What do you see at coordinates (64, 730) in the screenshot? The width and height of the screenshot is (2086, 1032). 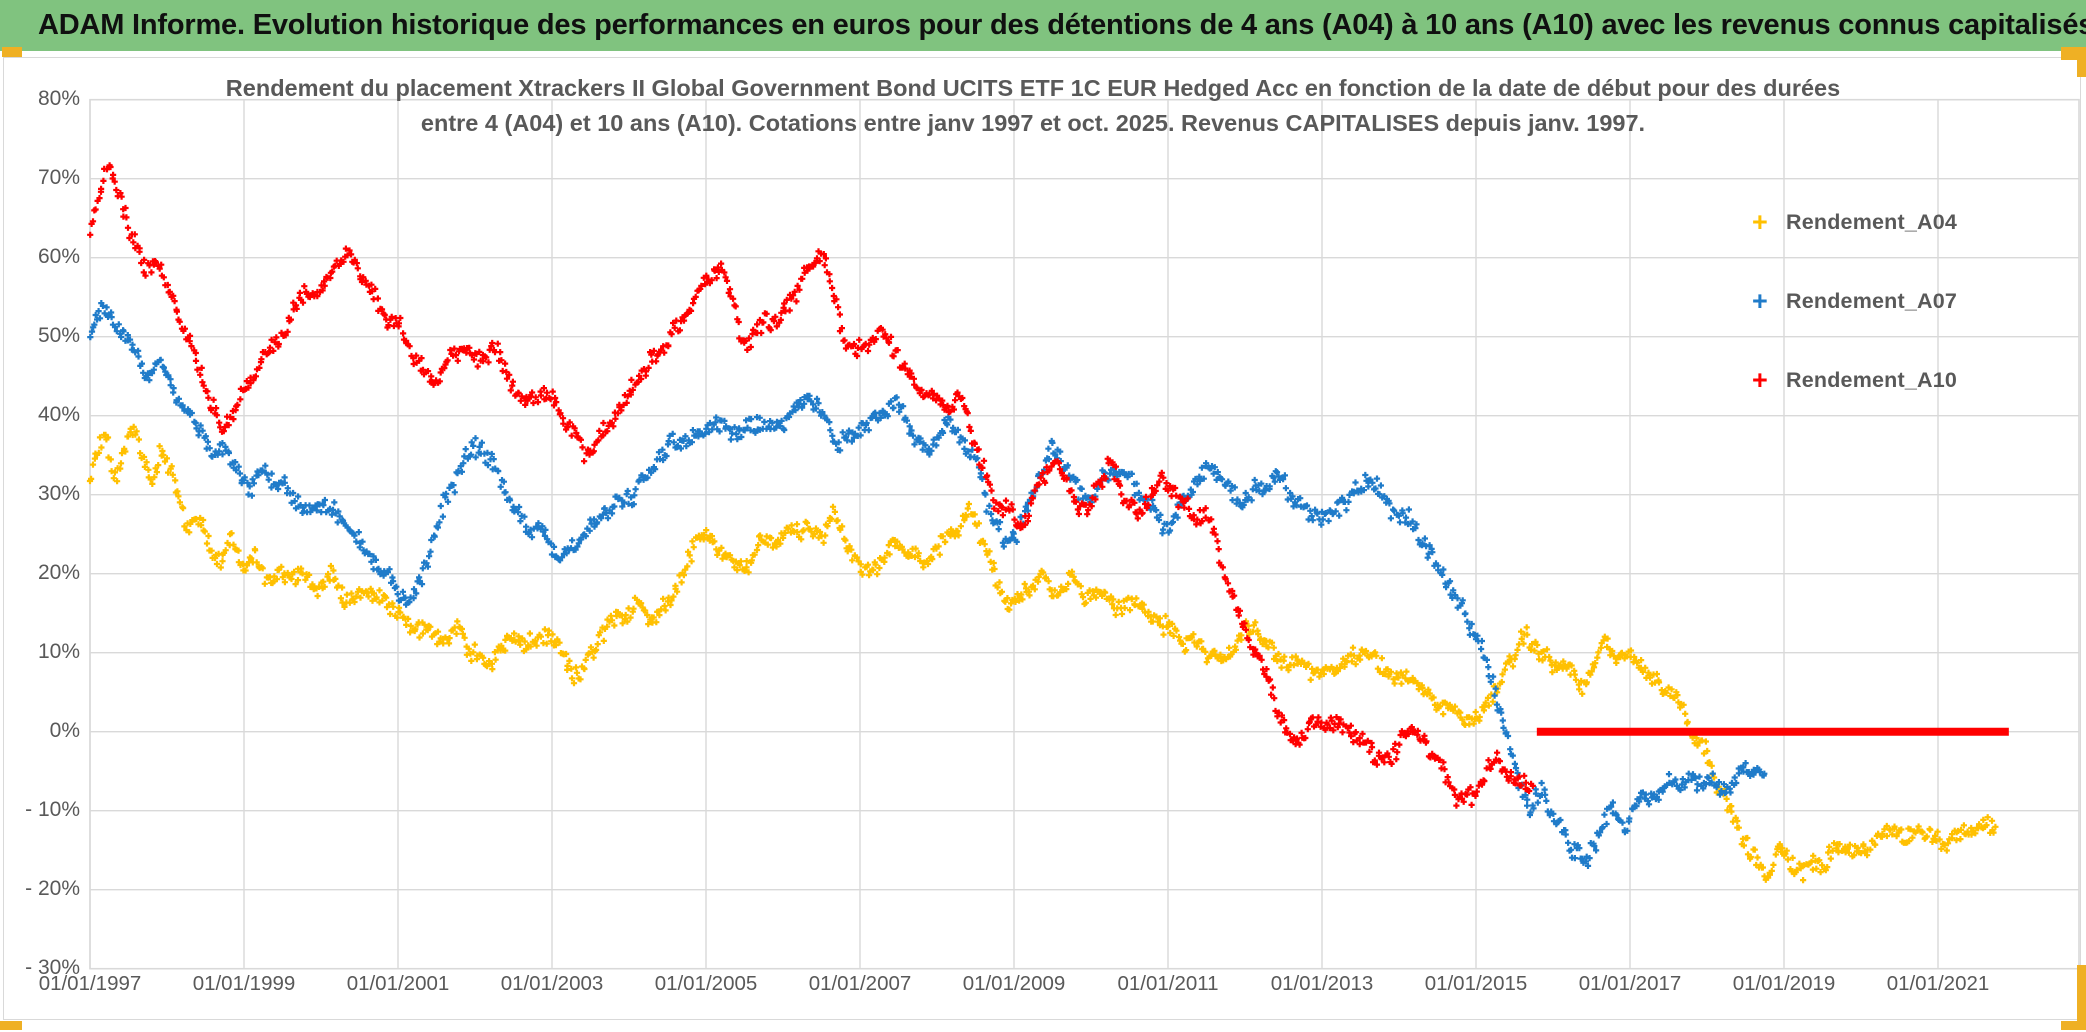 I see `y-tick-label: 0%` at bounding box center [64, 730].